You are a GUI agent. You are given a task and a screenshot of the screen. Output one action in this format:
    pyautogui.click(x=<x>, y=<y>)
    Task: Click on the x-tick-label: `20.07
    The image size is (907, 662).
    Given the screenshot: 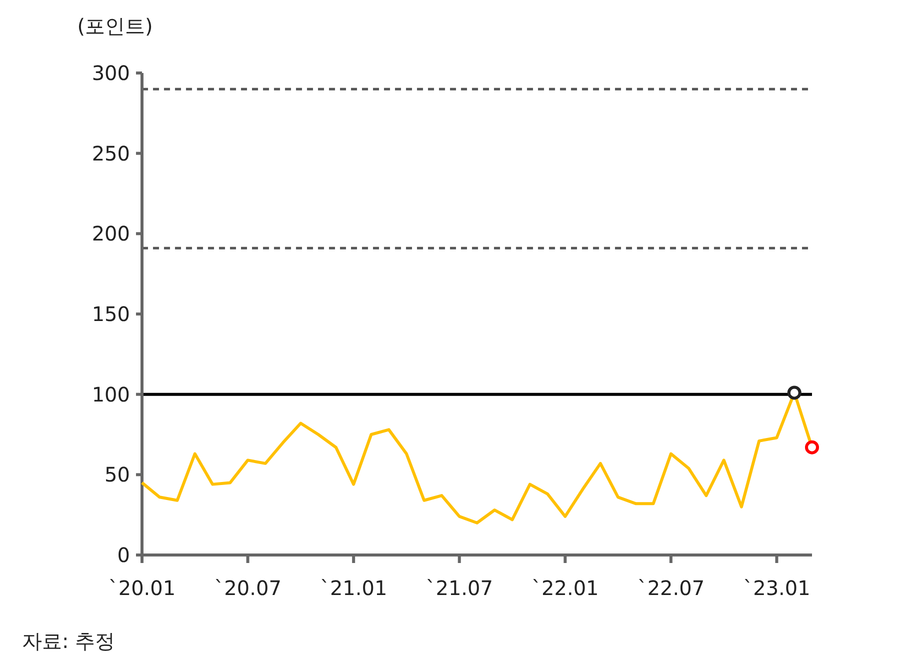 What is the action you would take?
    pyautogui.click(x=248, y=588)
    